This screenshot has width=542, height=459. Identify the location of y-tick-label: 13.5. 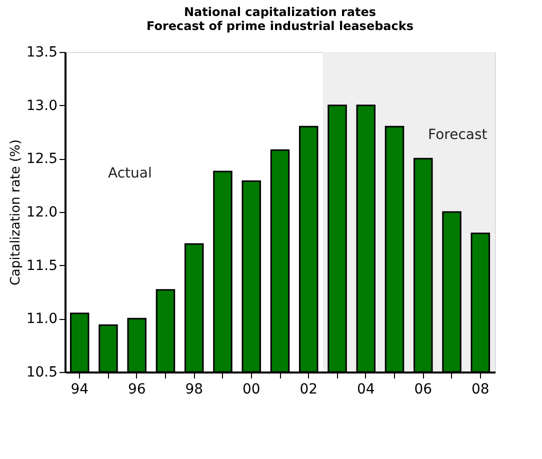
(42, 52).